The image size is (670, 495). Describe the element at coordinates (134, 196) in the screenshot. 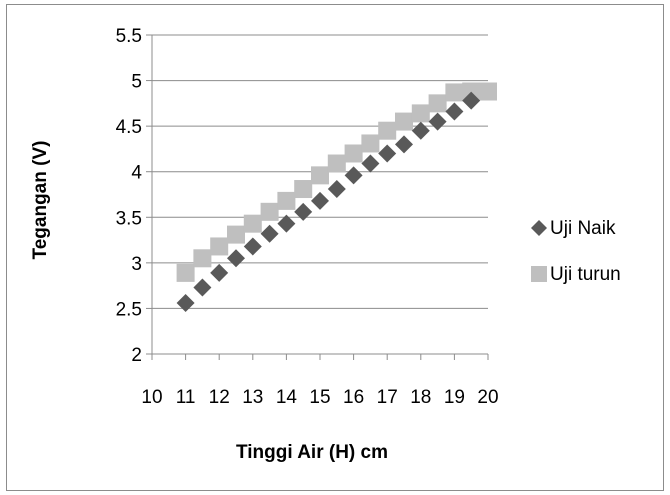

I see `y-tick-labels: 2 2.5 3 3.5 4 4.5 5 5.5` at that location.